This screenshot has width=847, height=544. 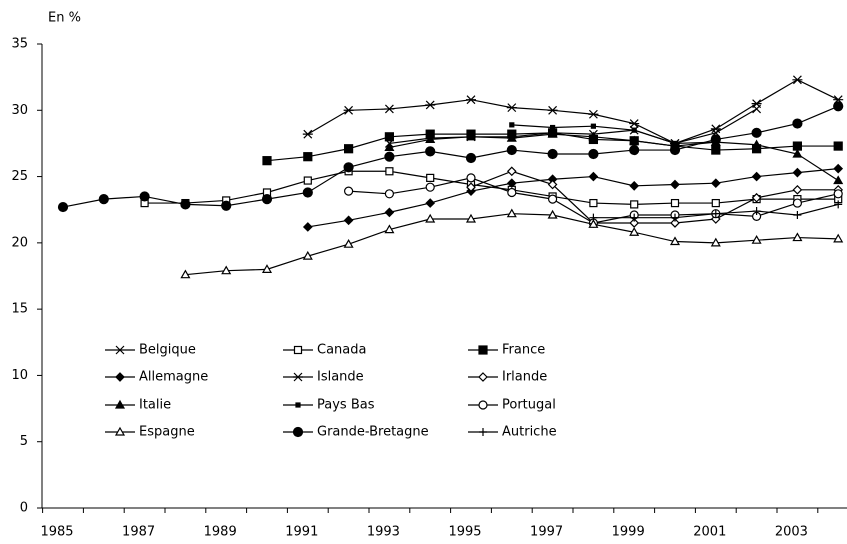 I want to click on legend-label: Italie, so click(x=155, y=405).